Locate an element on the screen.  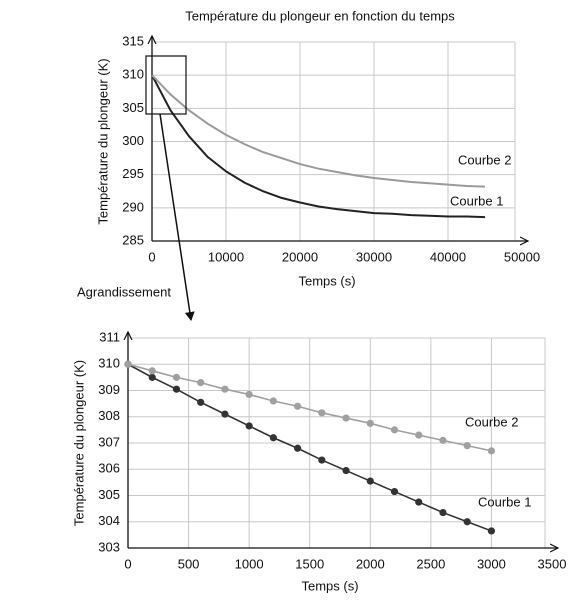
x-tick-label: 20000 is located at coordinates (300, 256).